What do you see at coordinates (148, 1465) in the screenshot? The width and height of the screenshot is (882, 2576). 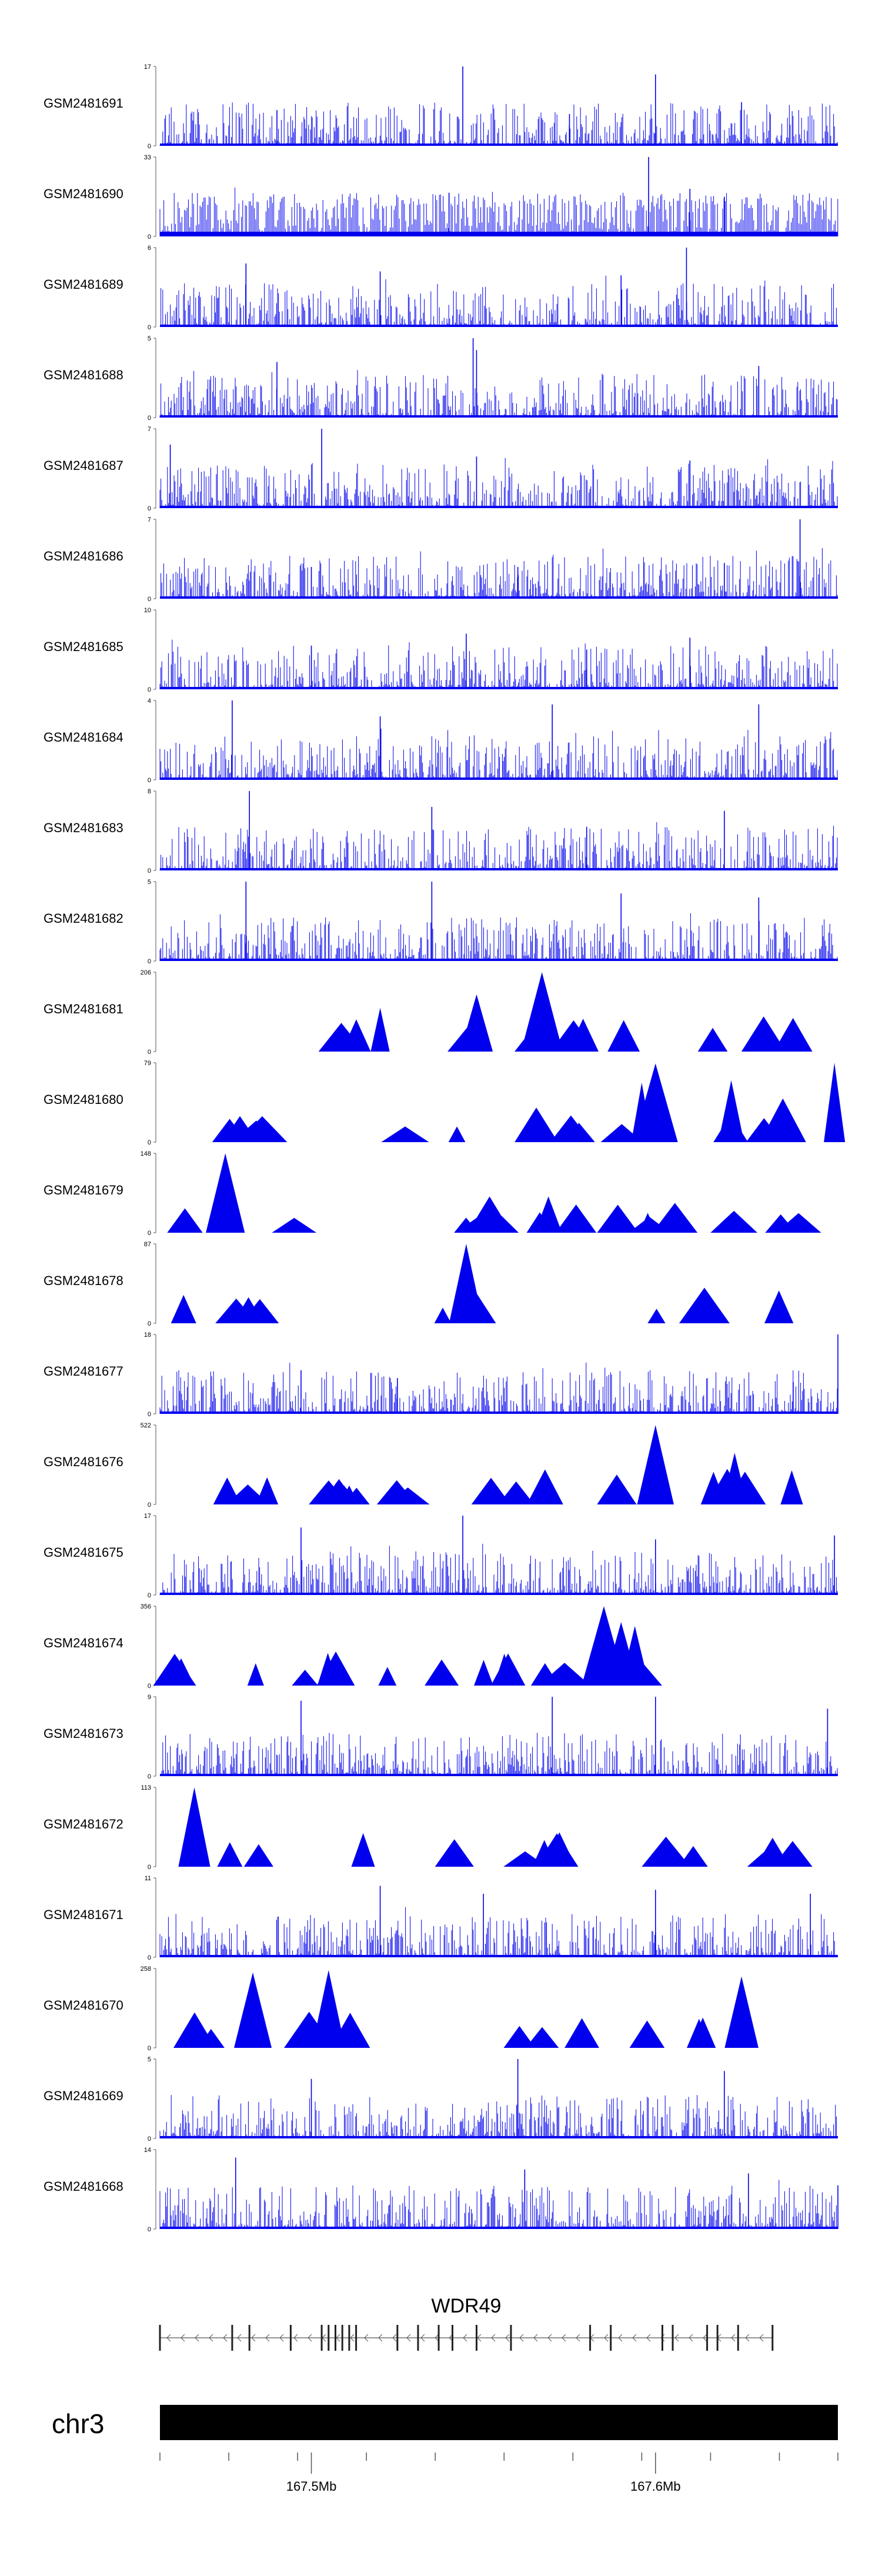 I see `y-axis: 522 0` at bounding box center [148, 1465].